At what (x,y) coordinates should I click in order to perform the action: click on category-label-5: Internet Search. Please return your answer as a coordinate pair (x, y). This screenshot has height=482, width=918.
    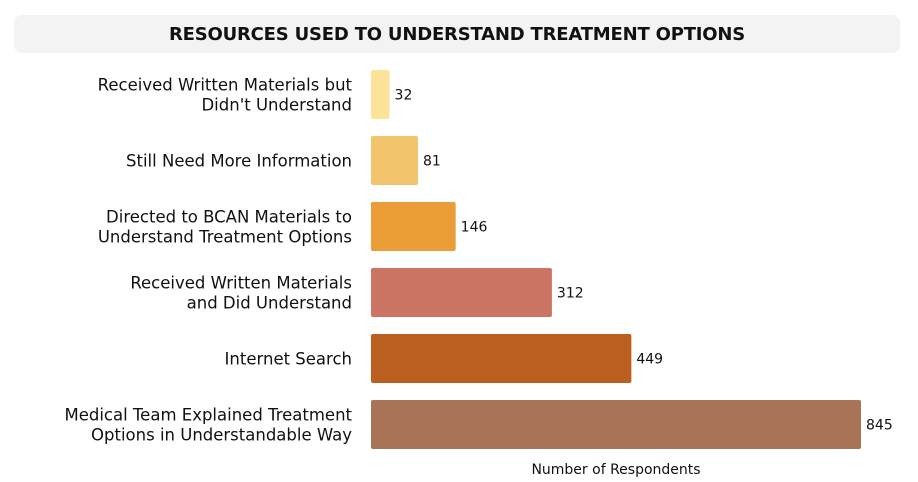
    Looking at the image, I should click on (288, 359).